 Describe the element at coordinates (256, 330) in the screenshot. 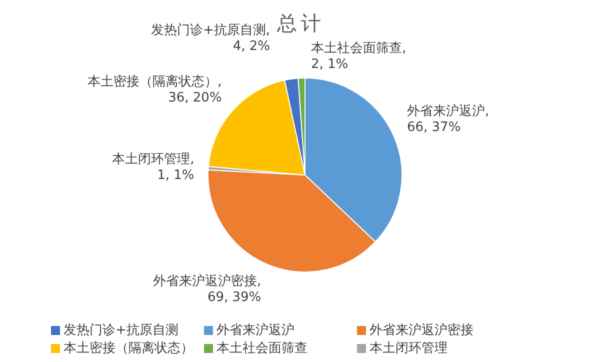

I see `legend-label: 外省来沪返沪` at that location.